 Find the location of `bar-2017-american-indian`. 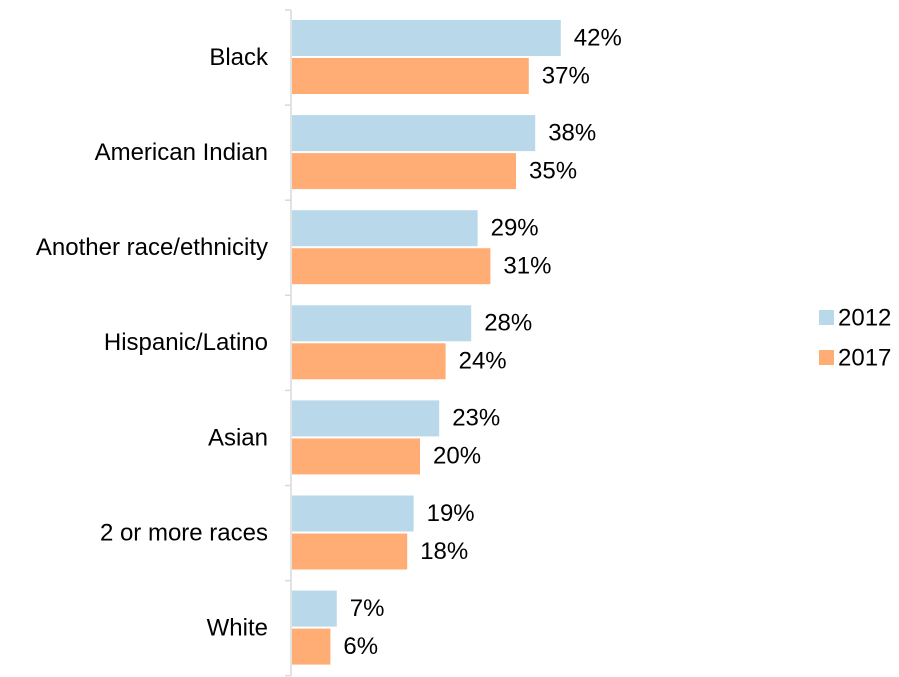

bar-2017-american-indian is located at coordinates (404, 171).